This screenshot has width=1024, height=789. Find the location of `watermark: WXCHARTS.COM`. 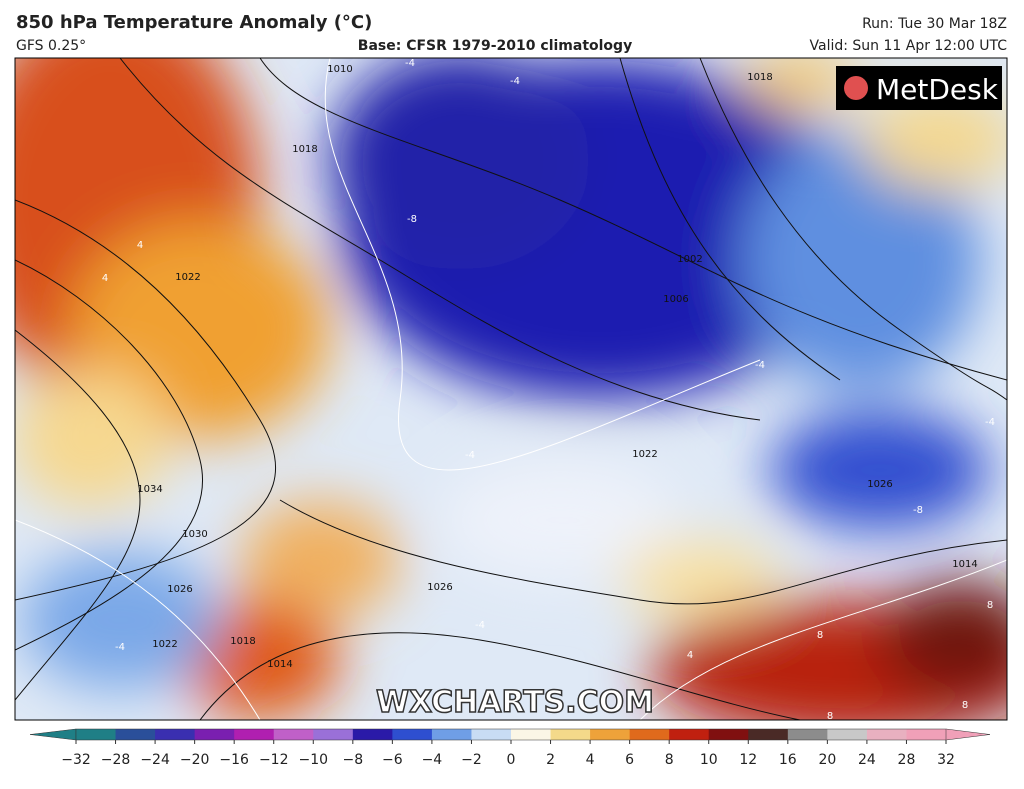

watermark: WXCHARTS.COM is located at coordinates (515, 702).